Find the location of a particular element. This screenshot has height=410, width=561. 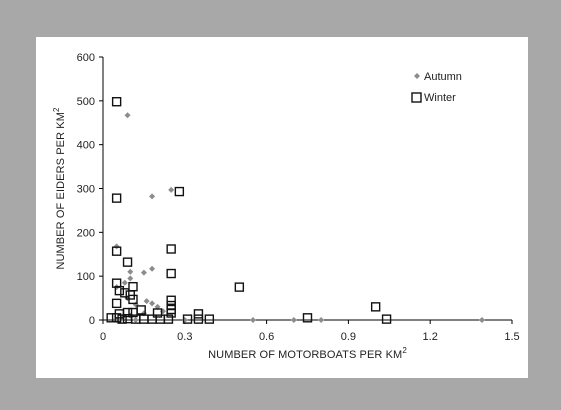

legend-winter-label: Winter is located at coordinates (440, 98).